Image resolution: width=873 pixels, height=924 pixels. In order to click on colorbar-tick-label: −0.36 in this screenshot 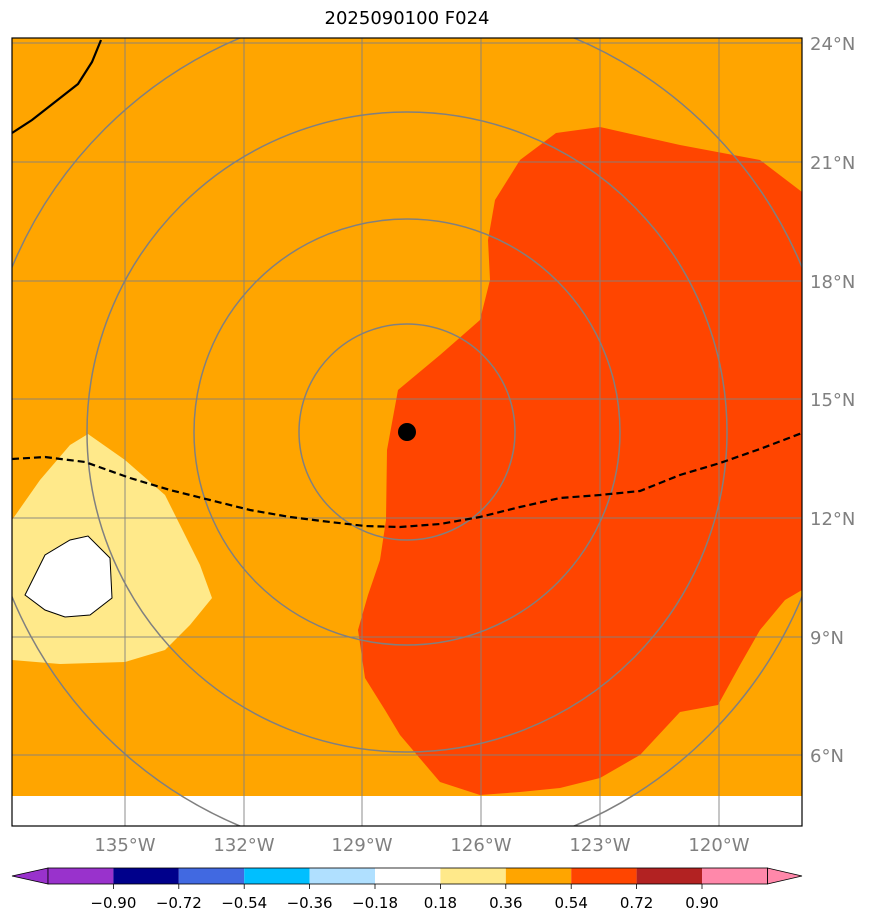, I will do `click(310, 903)`.